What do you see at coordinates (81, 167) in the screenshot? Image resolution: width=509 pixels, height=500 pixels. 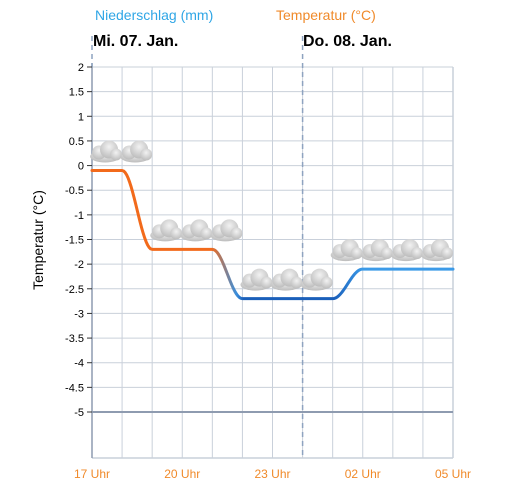 I see `y-tick-label: 0` at bounding box center [81, 167].